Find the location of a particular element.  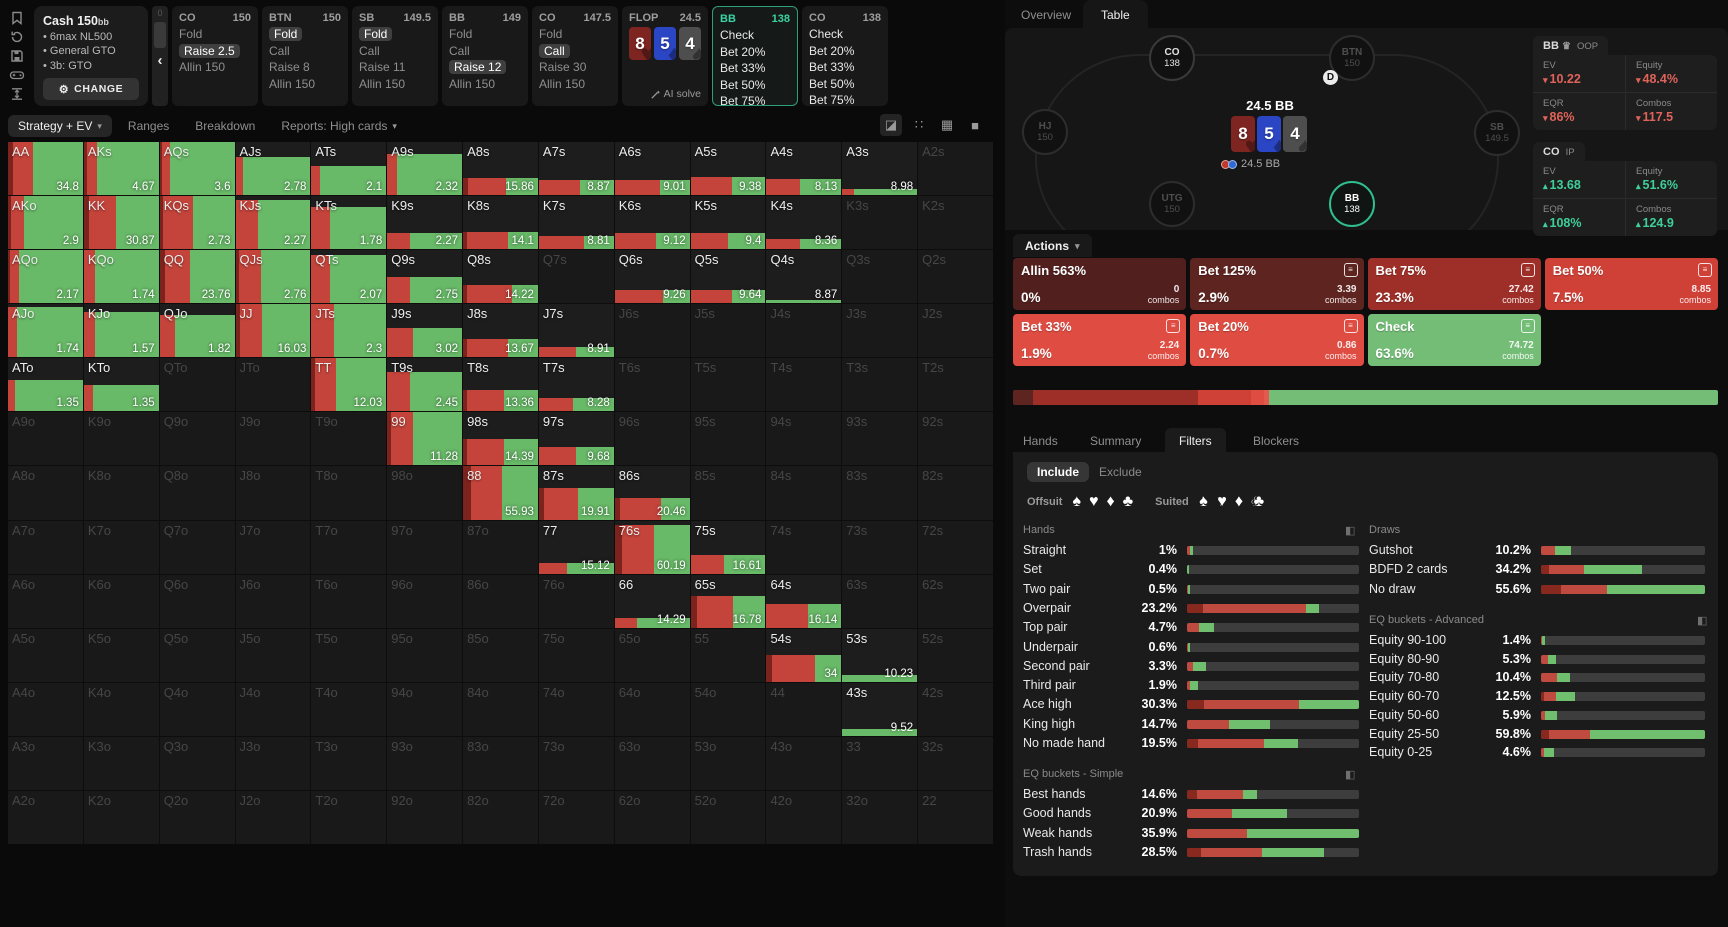

history-action-bet-50-: Bet 50% is located at coordinates (743, 84).